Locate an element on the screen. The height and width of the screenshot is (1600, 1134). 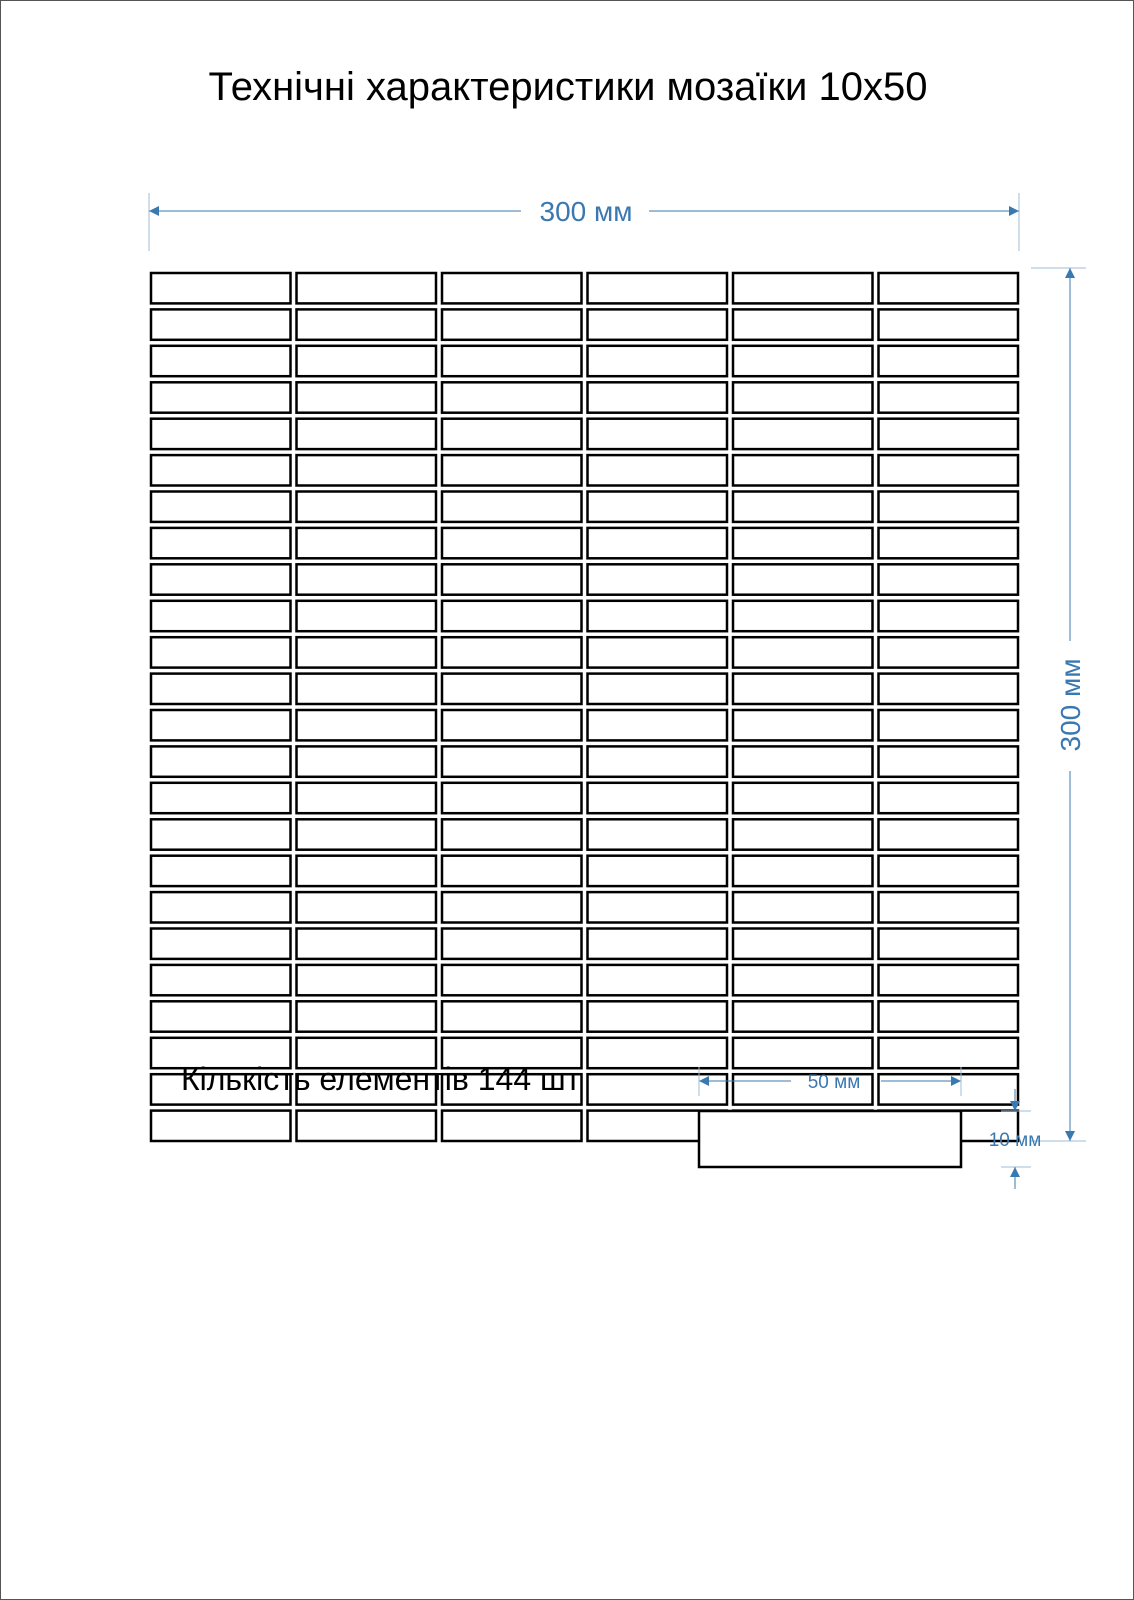
element-height-label: 10 мм is located at coordinates (1015, 1140).